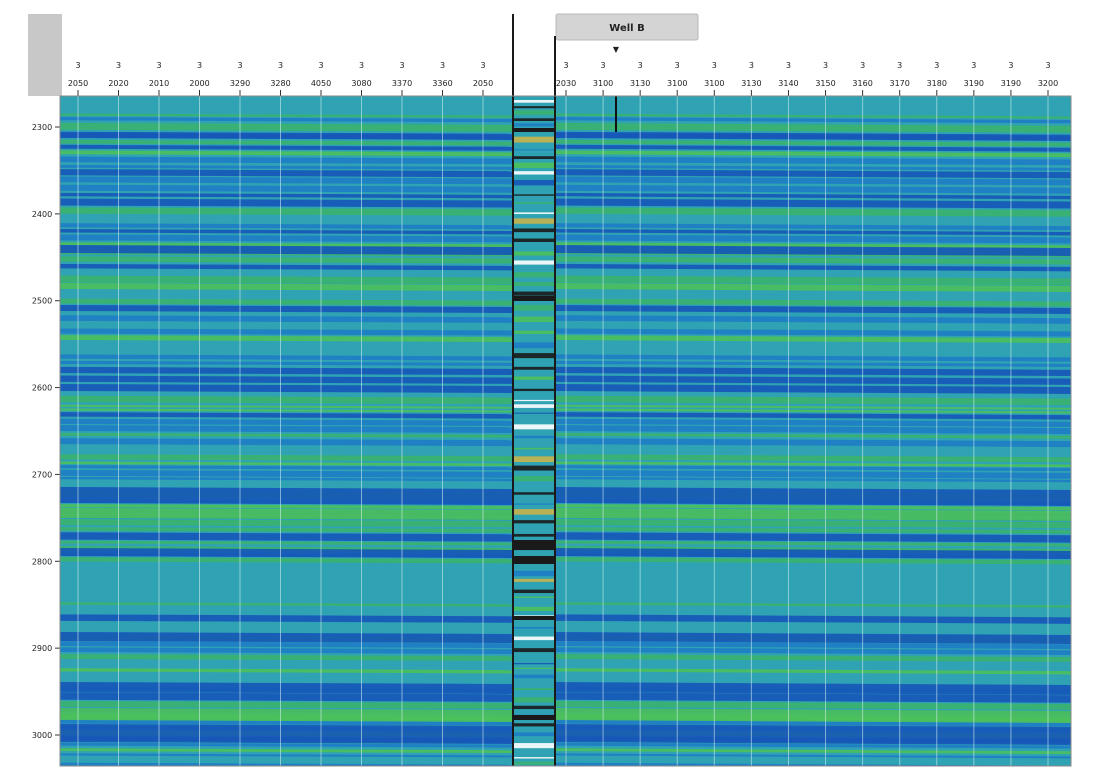 This screenshot has width=1100, height=780. I want to click on well-header-tab: Well B ▼, so click(627, 33).